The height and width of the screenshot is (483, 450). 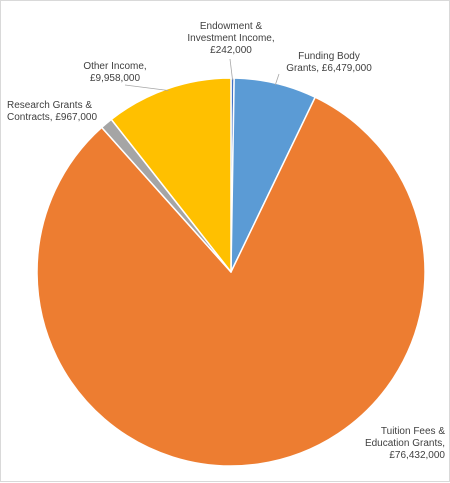 I want to click on slice-label-other-income: Other Income, £9,958,000, so click(x=115, y=73).